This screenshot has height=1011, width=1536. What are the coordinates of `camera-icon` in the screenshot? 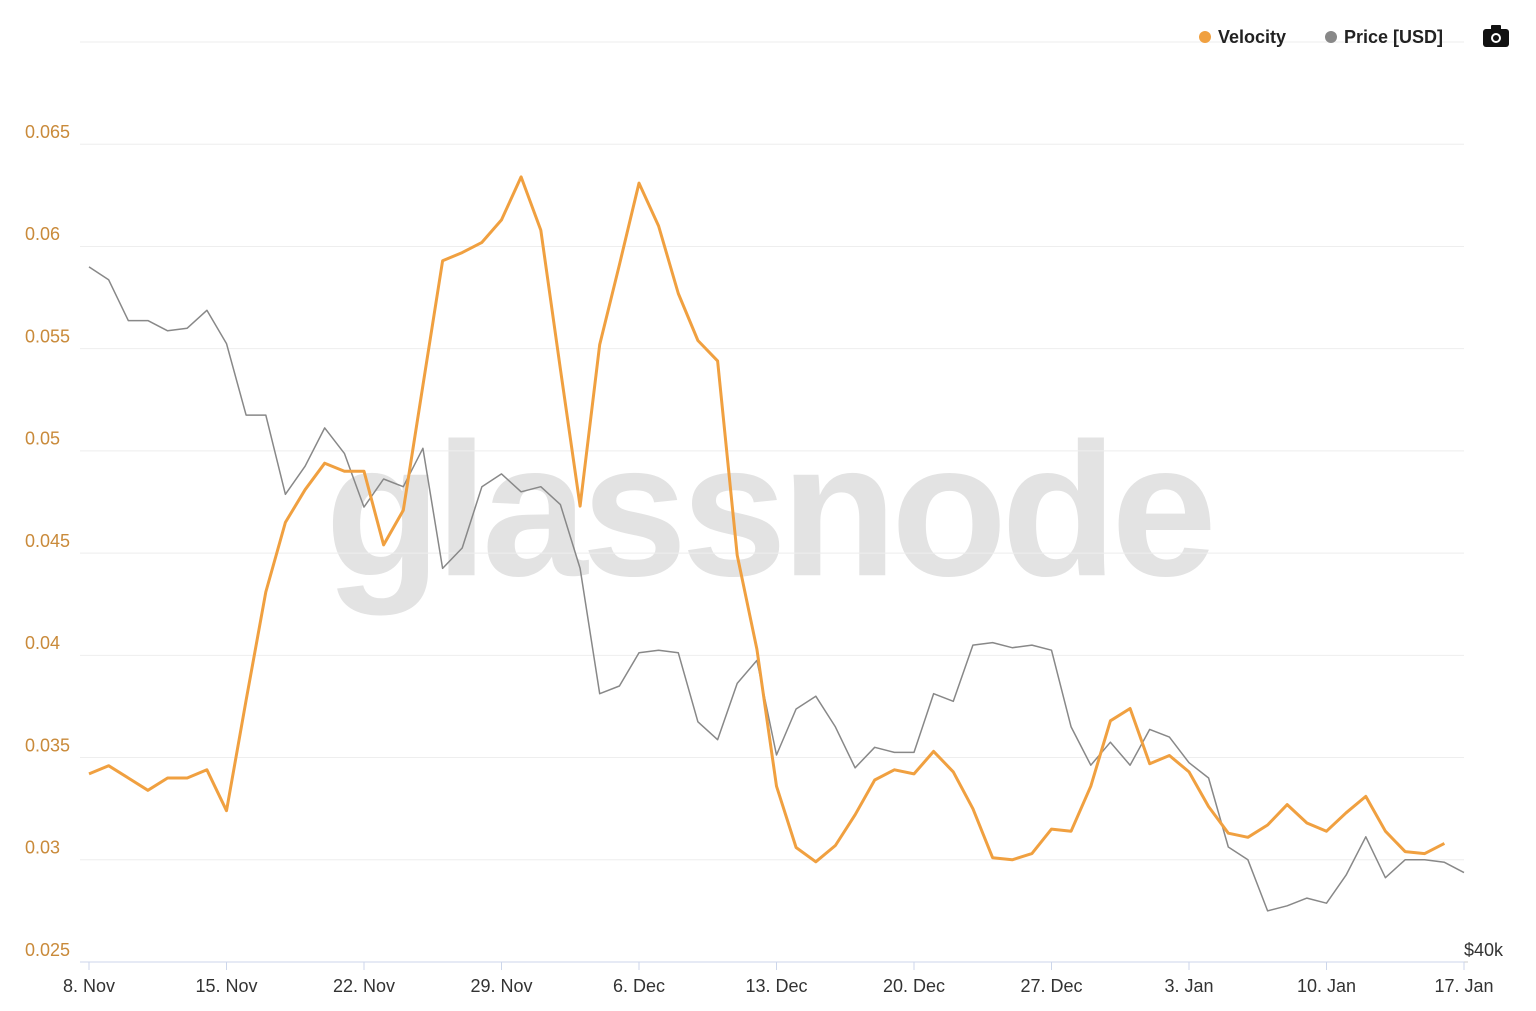 It's located at (1496, 36).